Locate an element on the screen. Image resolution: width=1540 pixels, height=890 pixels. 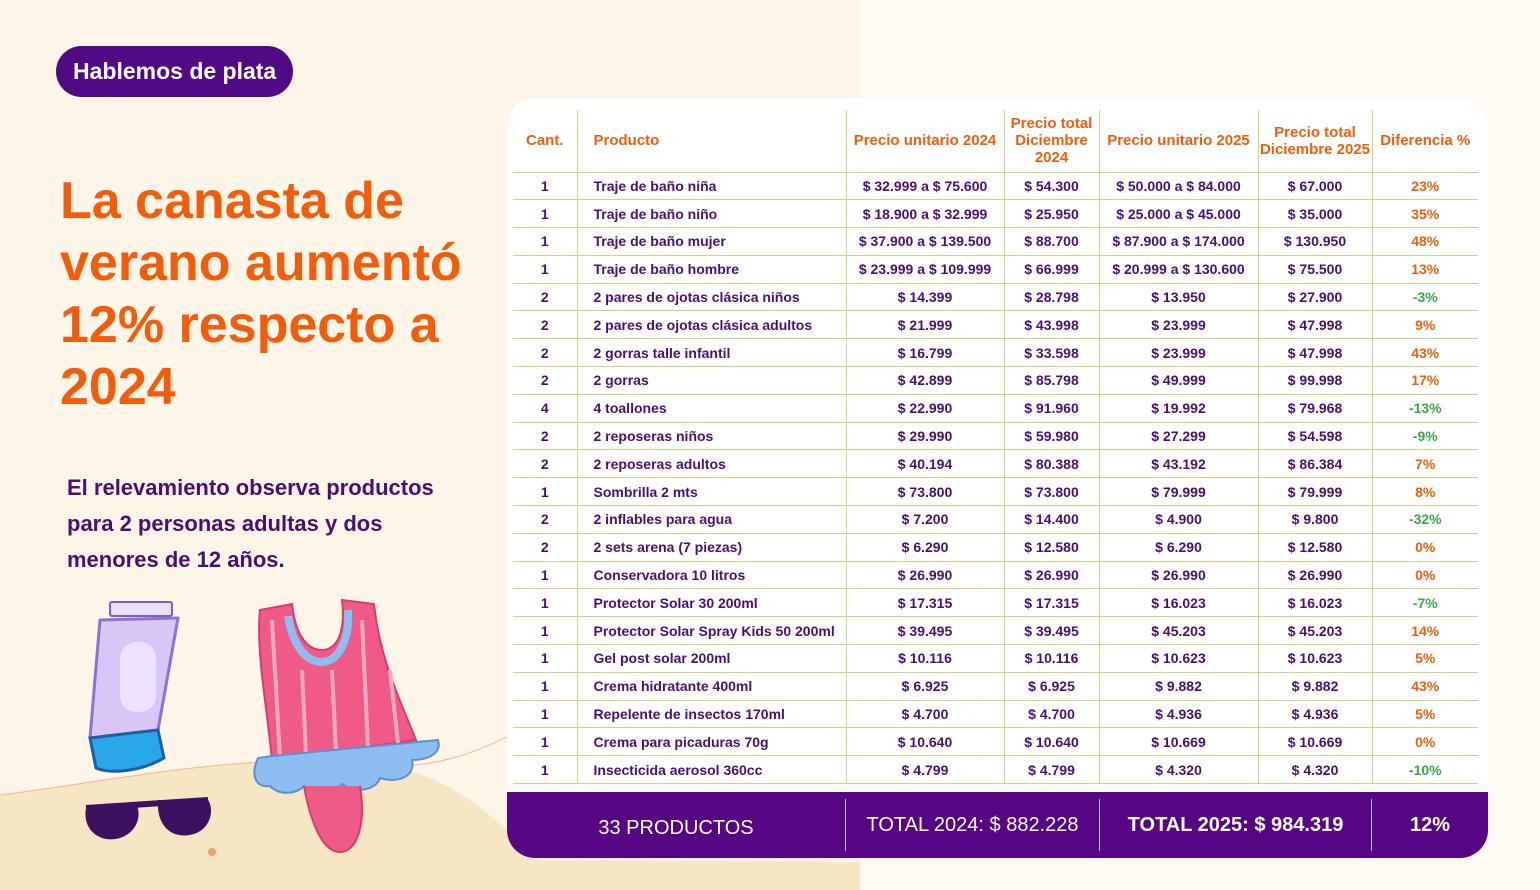
cell-total-2025: $ 27.900 is located at coordinates (1314, 297).